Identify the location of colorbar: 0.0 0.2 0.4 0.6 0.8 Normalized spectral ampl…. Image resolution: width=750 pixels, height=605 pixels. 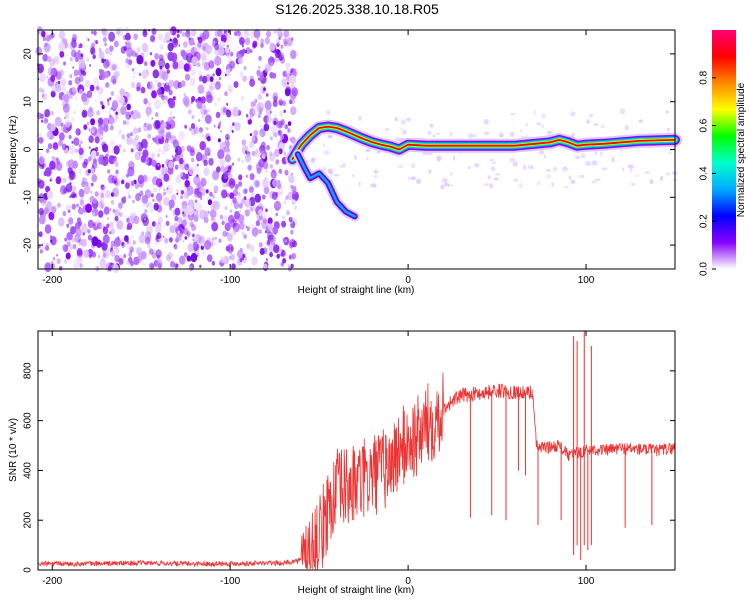
(723, 153).